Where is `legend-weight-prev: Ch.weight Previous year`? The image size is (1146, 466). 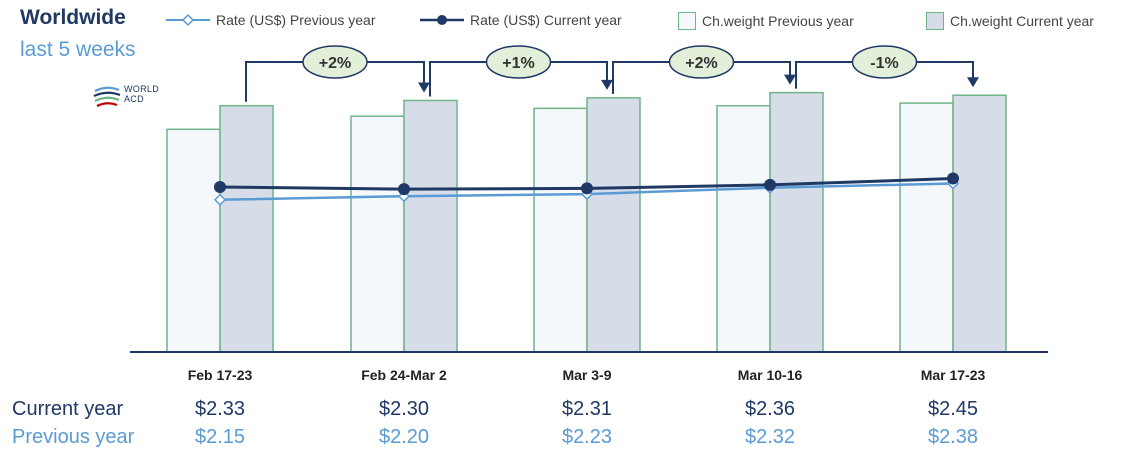
legend-weight-prev: Ch.weight Previous year is located at coordinates (766, 21).